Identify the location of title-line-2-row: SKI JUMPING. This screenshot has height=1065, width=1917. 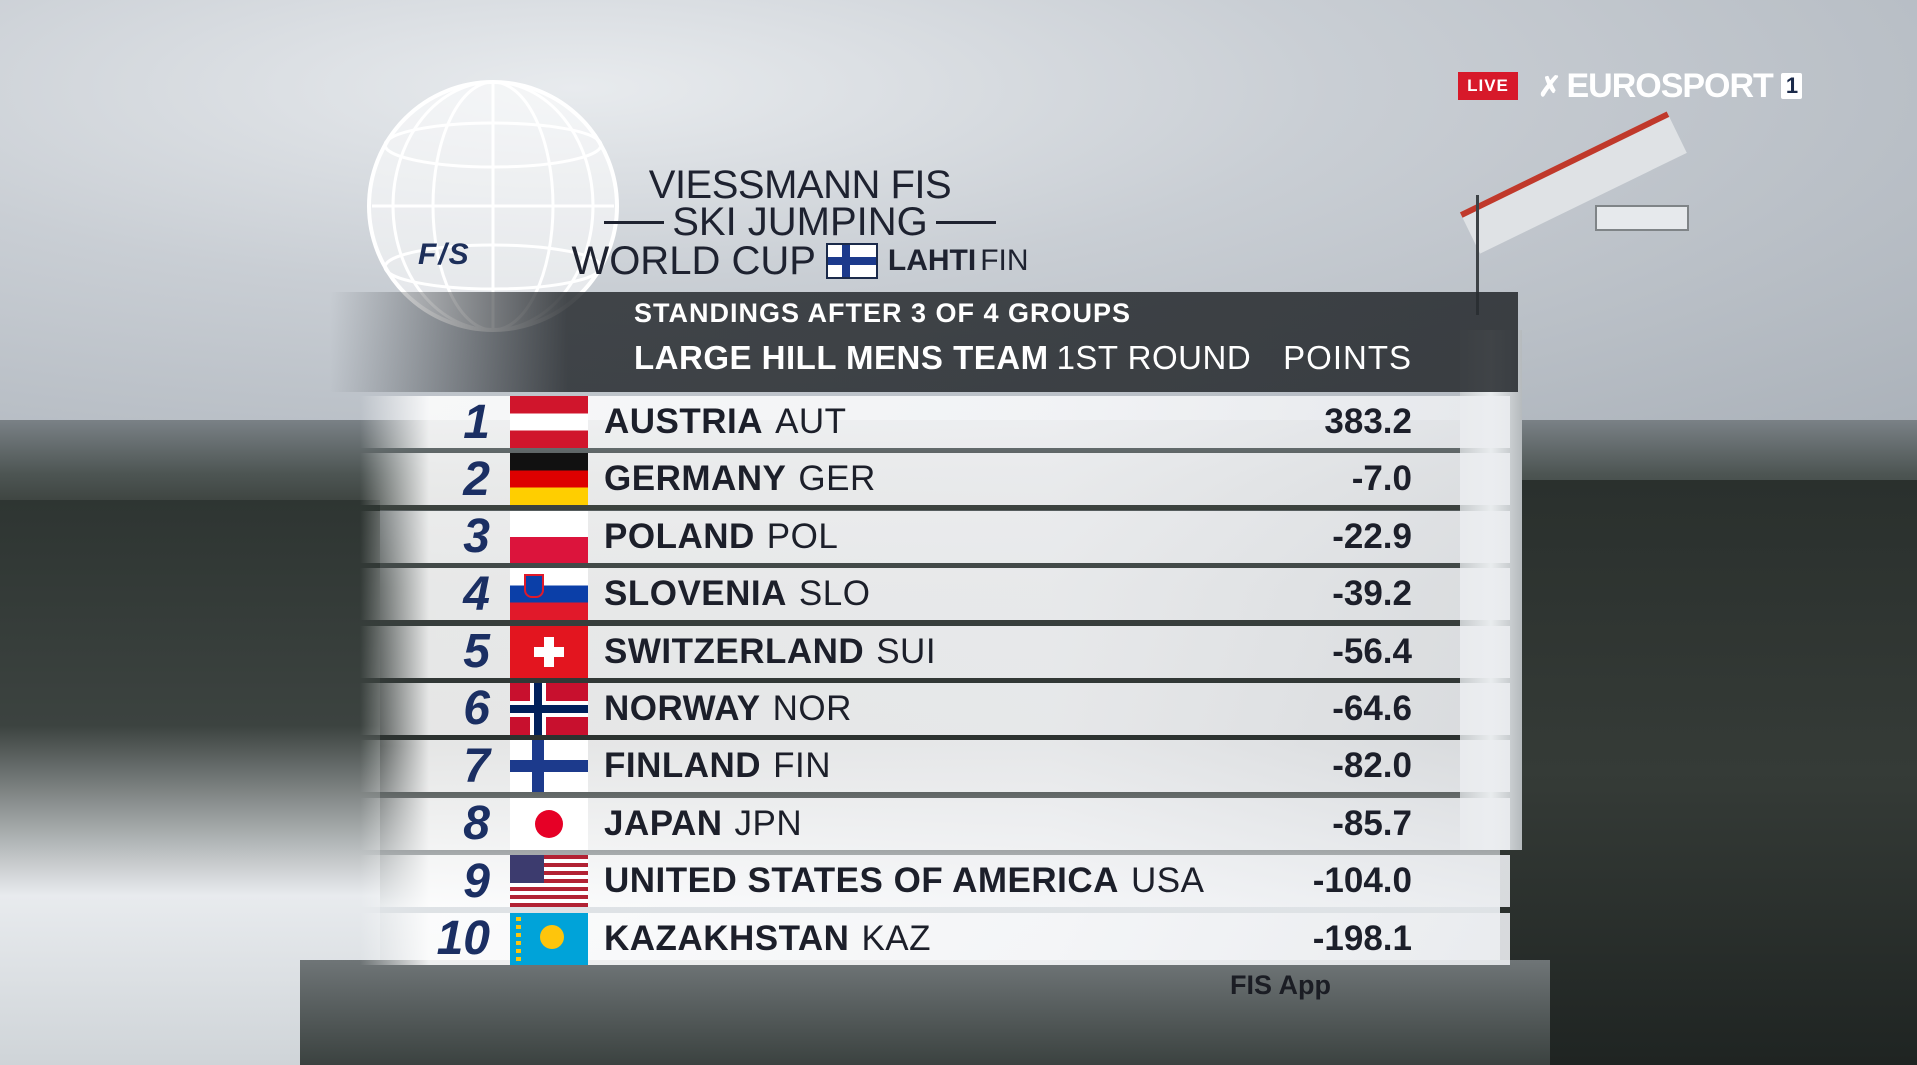
(800, 222).